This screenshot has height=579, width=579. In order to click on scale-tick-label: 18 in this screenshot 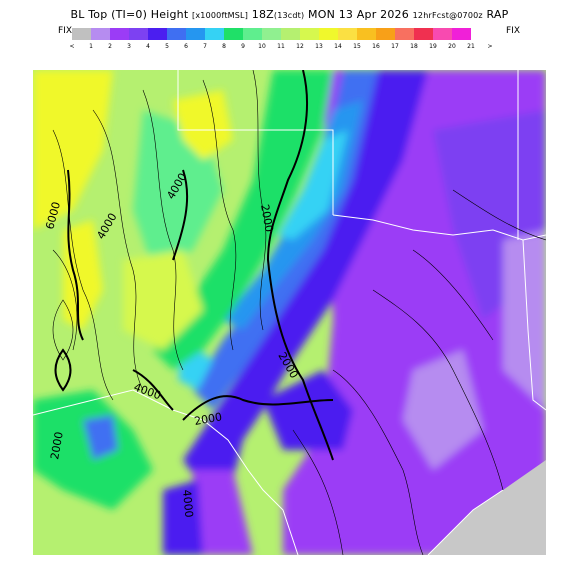, I will do `click(414, 46)`.